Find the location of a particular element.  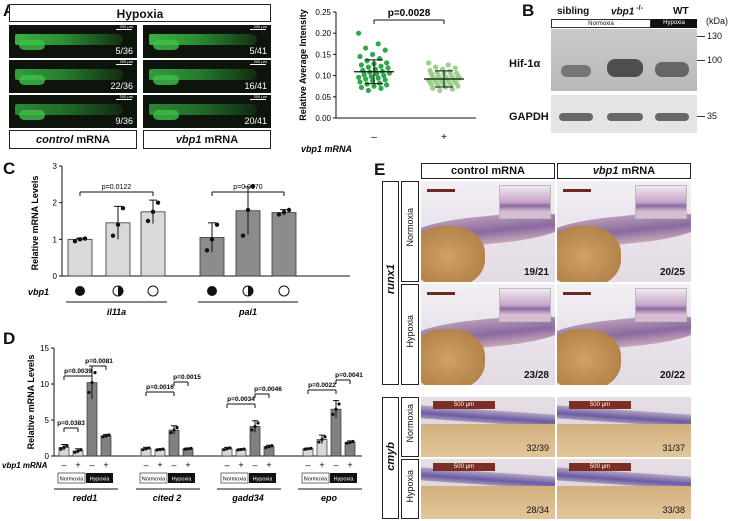

cmyb-row-box: cmyb is located at coordinates (390, 458).